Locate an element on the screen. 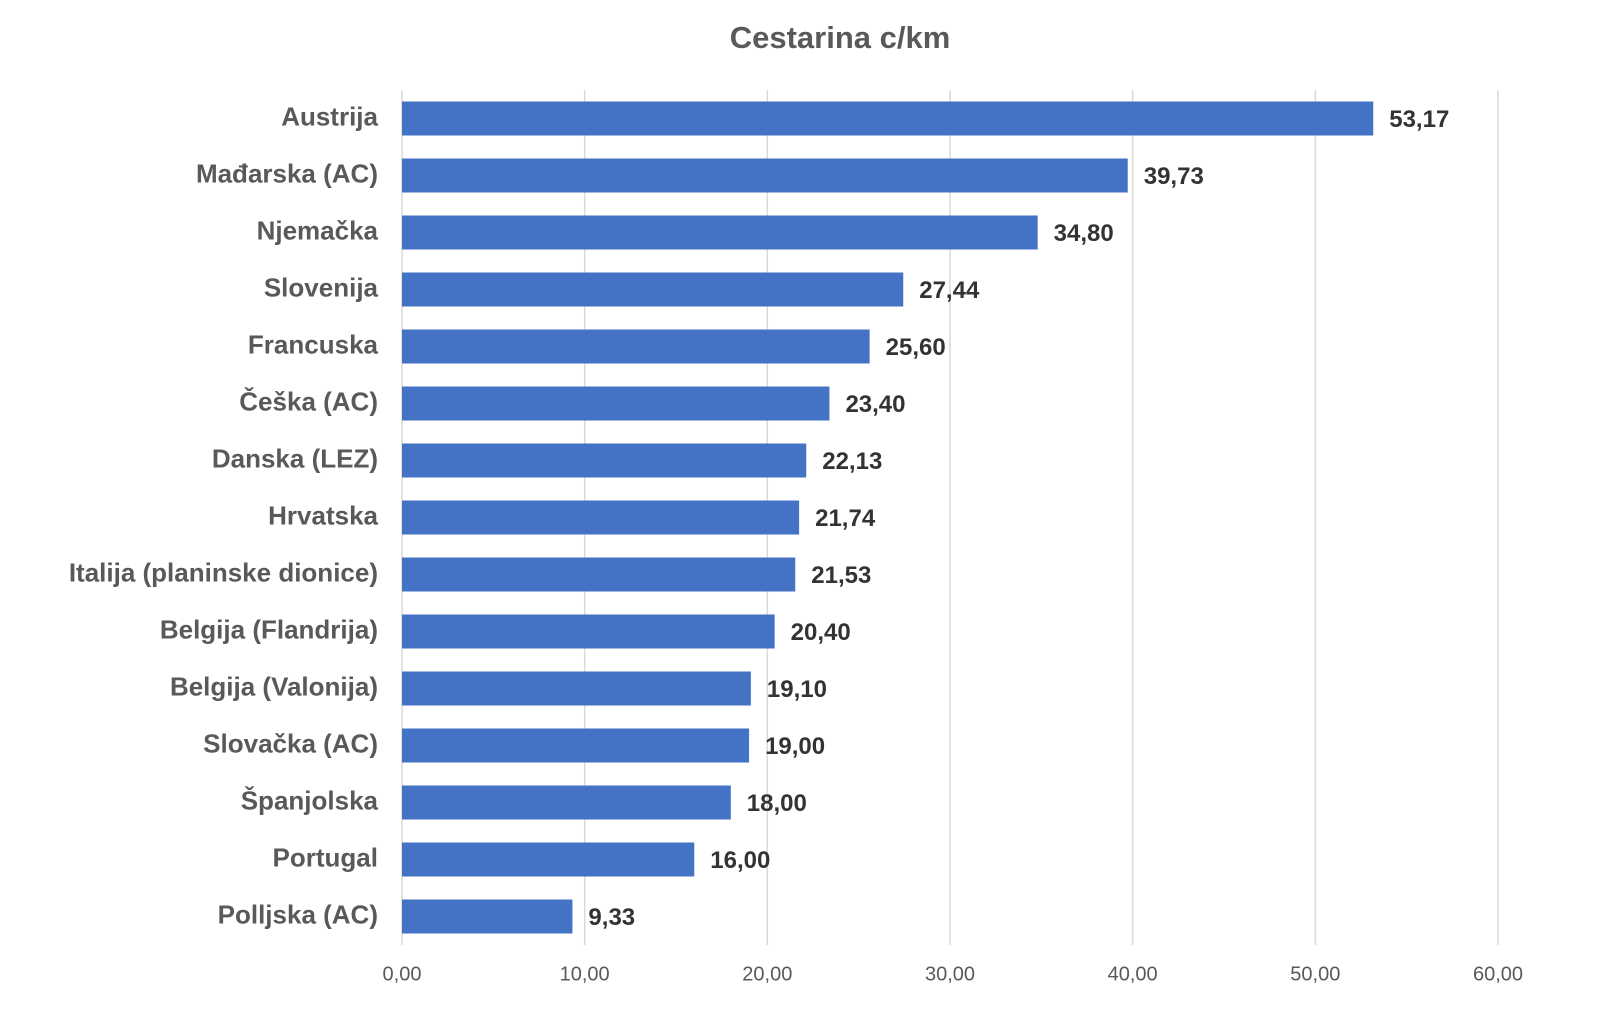 Image resolution: width=1600 pixels, height=1021 pixels. value-label: 22,13 is located at coordinates (852, 461).